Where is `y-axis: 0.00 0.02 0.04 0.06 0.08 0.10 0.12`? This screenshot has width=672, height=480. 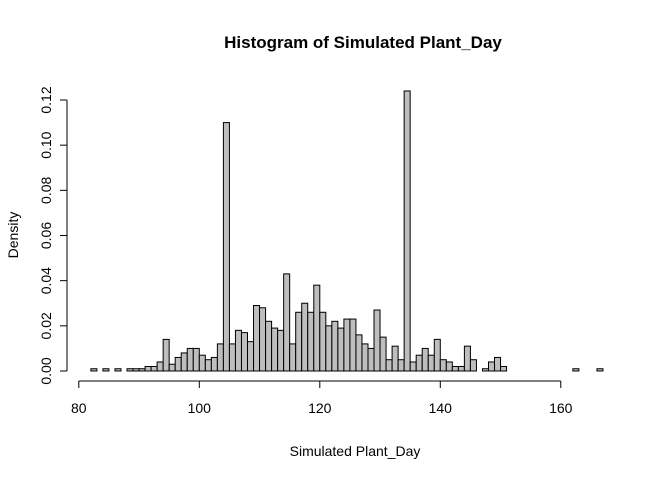 y-axis: 0.00 0.02 0.04 0.06 0.08 0.10 0.12 is located at coordinates (53, 235).